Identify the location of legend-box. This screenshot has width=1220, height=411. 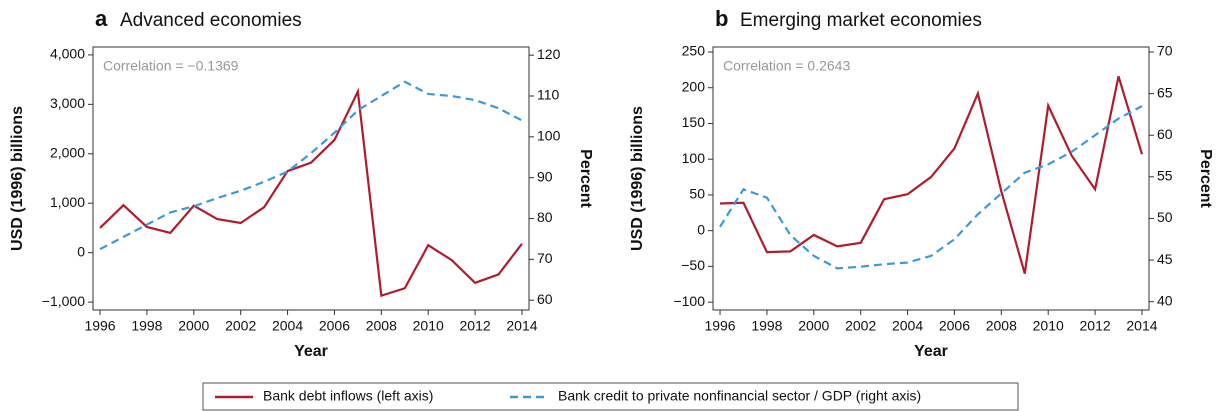
(610, 396).